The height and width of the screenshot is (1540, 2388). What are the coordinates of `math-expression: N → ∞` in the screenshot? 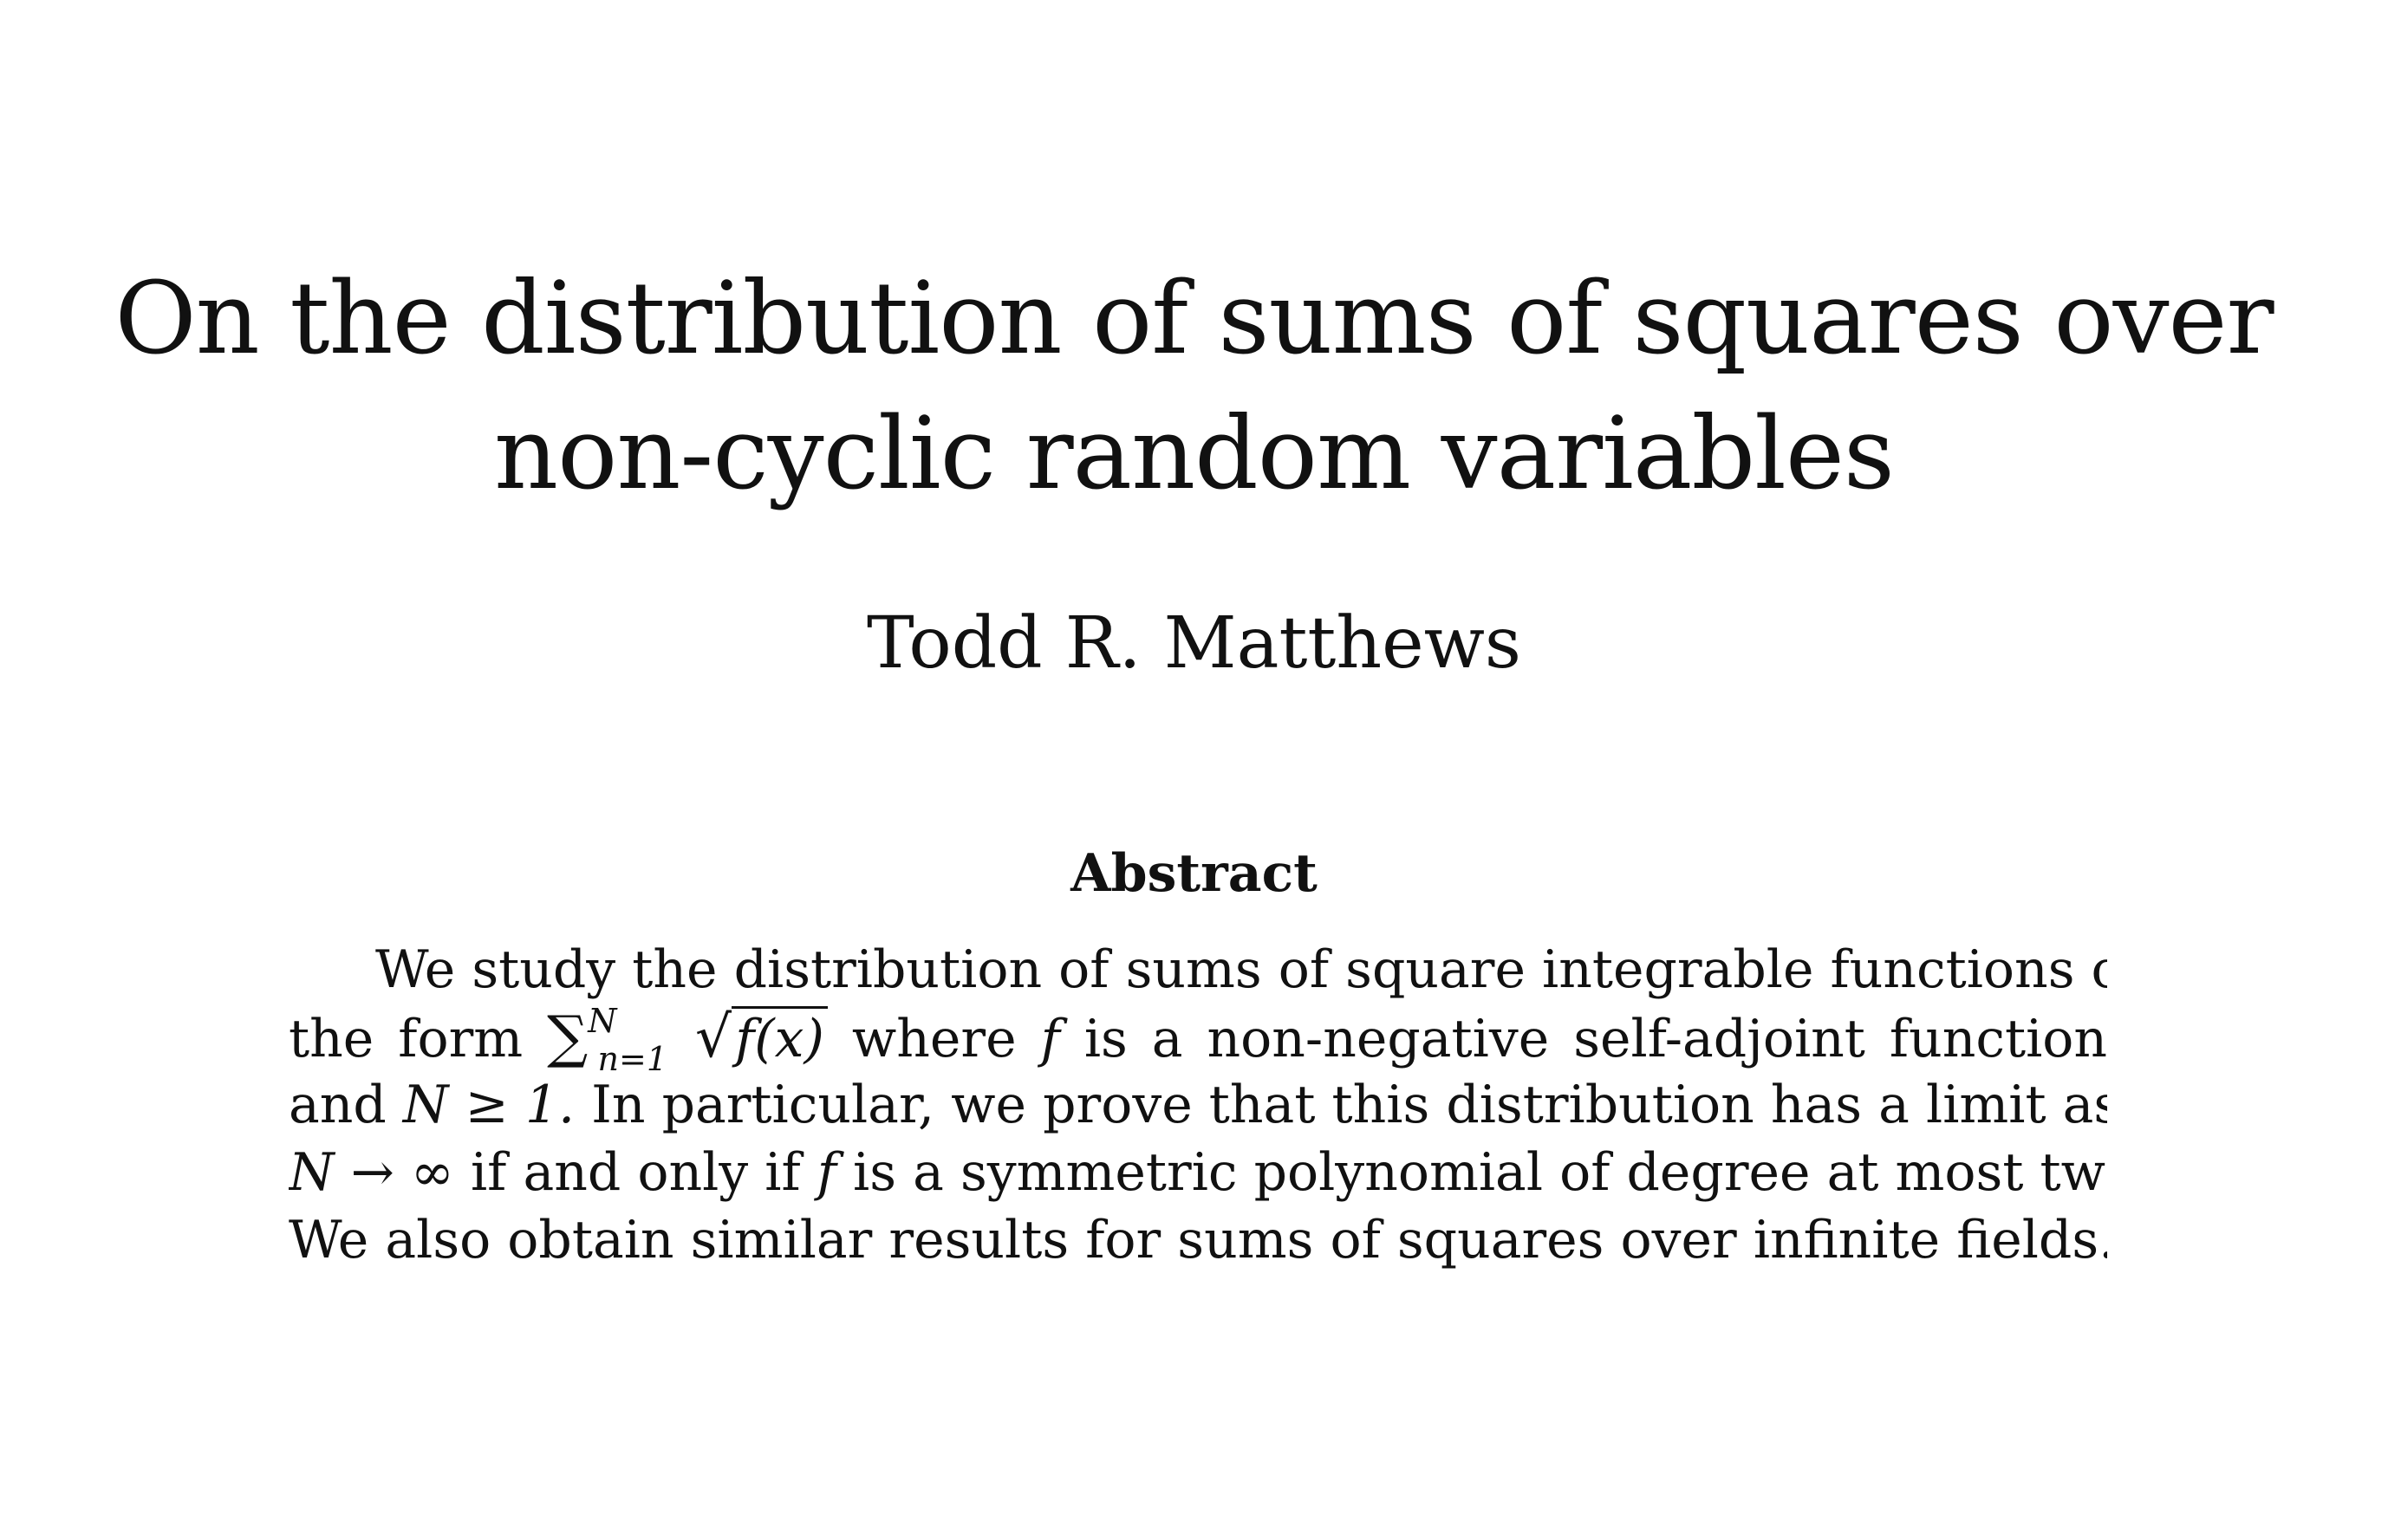 It's located at (371, 1173).